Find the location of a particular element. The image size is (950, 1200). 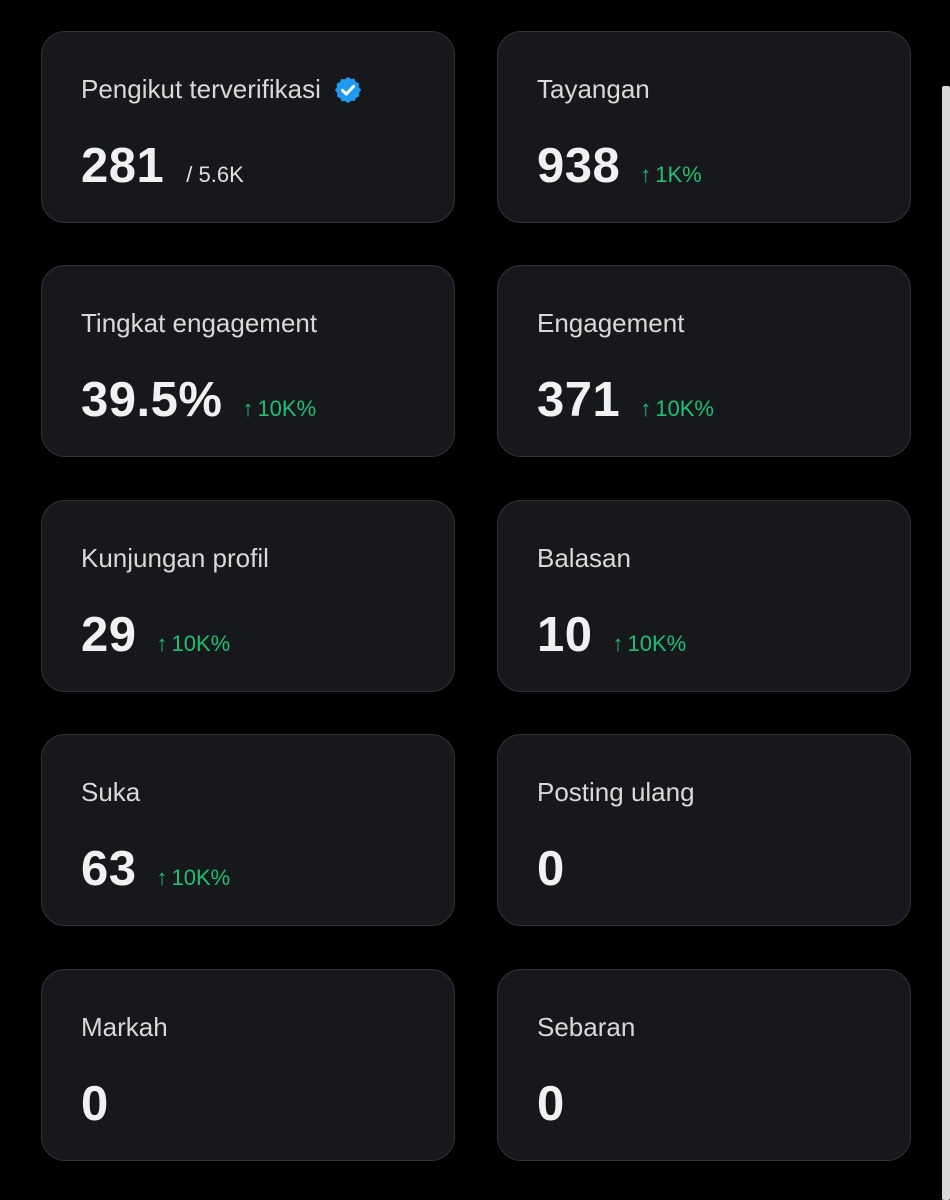

card-value-row: 10 ↑ 10K% is located at coordinates (611, 635).